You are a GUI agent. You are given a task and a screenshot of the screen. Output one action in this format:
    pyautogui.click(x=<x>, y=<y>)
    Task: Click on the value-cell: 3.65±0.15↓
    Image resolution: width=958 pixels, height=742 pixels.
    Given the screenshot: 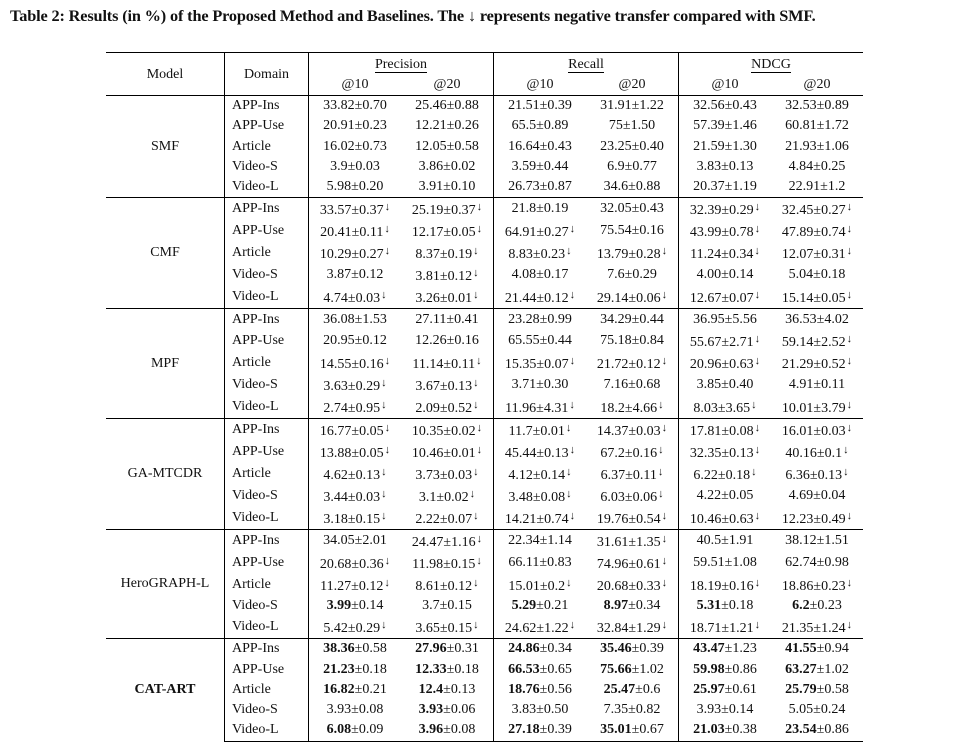 What is the action you would take?
    pyautogui.click(x=447, y=628)
    